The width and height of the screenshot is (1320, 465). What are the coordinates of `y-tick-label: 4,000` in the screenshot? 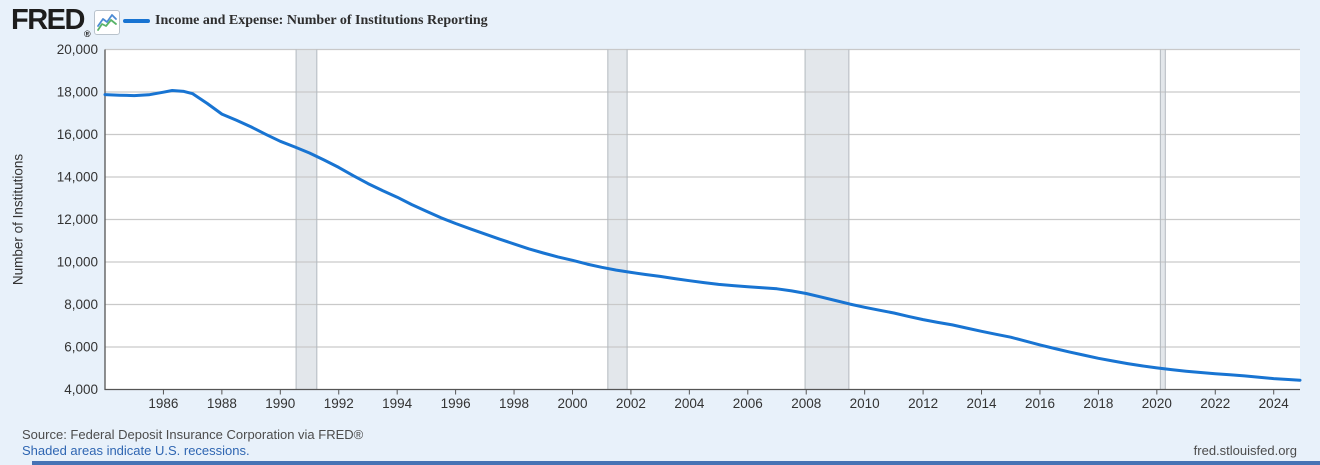 It's located at (81, 389).